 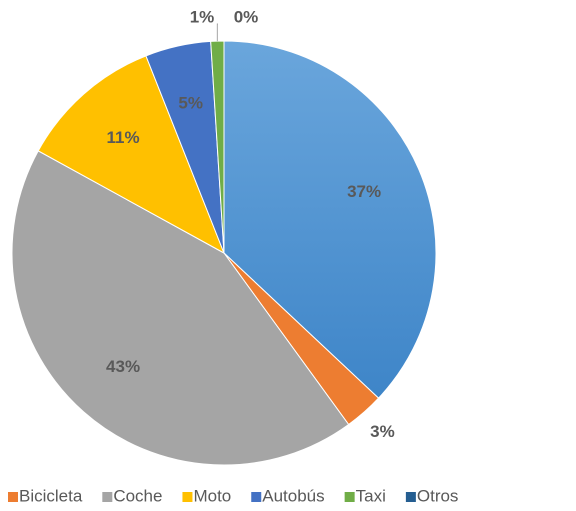 I want to click on data-label: 5%, so click(x=190, y=103).